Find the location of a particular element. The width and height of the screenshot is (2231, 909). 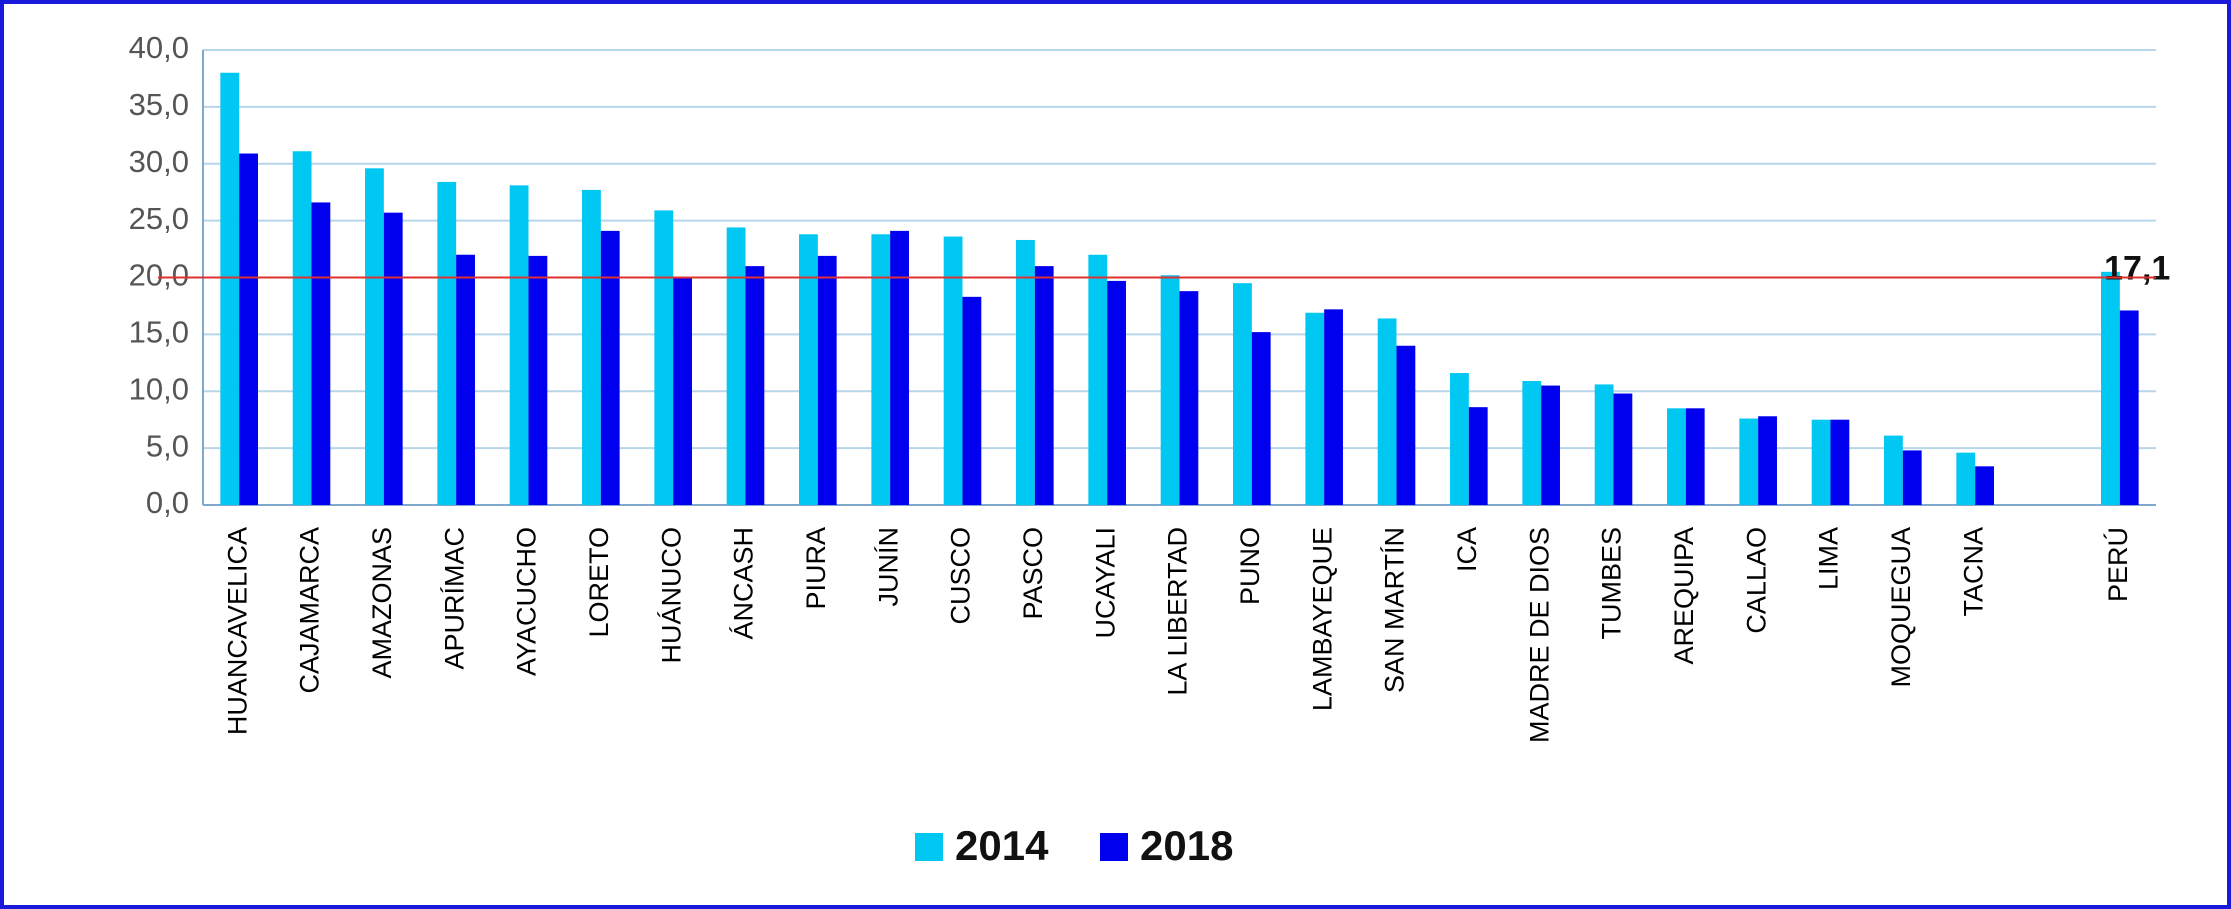

x-tick-label: MOQUEGUA is located at coordinates (1901, 607).